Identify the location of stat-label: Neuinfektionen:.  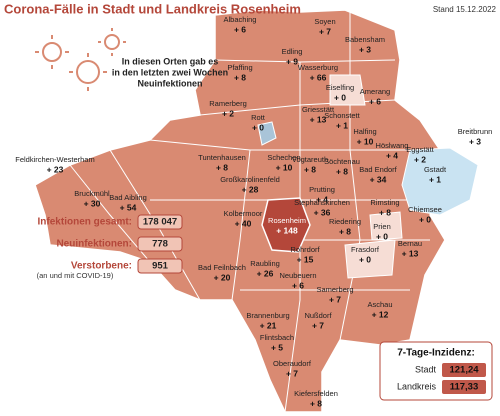
(94, 244).